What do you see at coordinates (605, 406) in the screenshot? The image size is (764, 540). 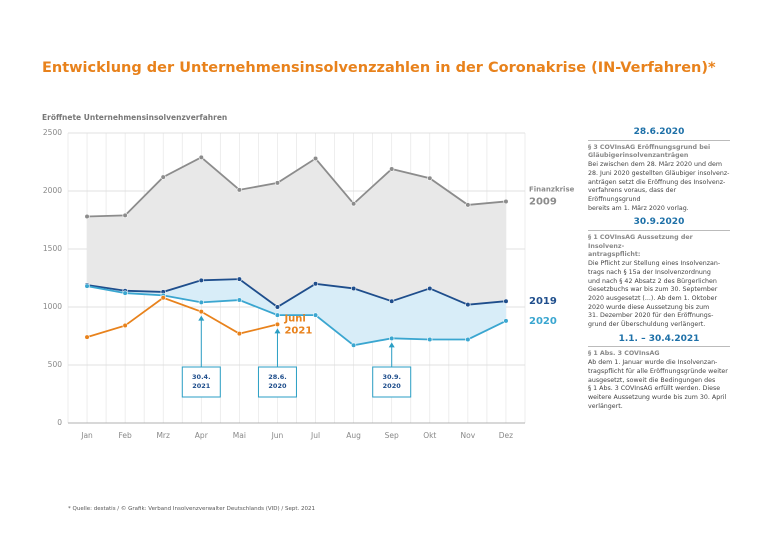 I see `note-text: verlängert.` at bounding box center [605, 406].